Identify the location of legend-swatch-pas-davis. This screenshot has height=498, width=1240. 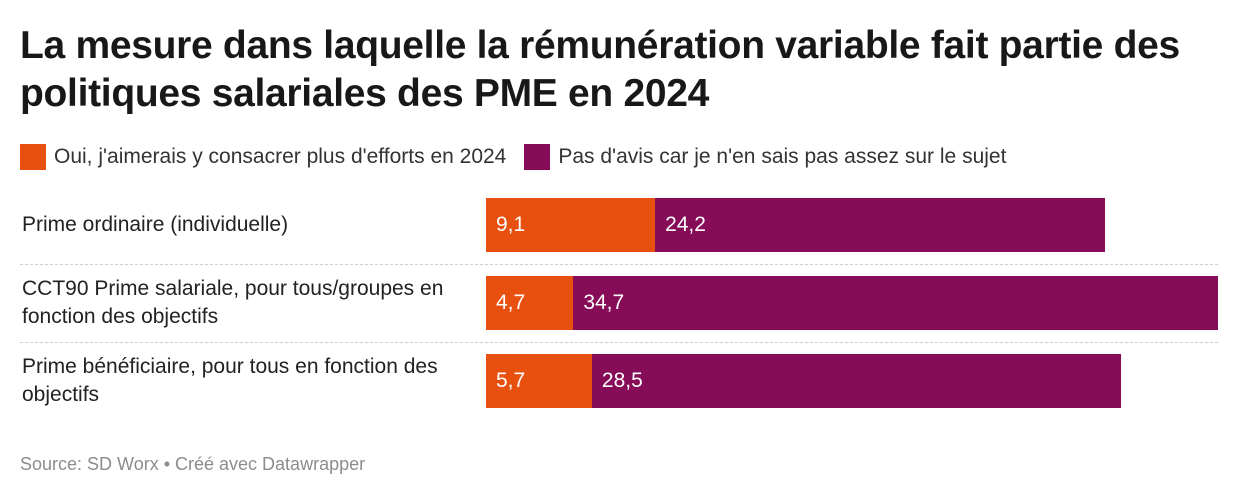
(537, 157).